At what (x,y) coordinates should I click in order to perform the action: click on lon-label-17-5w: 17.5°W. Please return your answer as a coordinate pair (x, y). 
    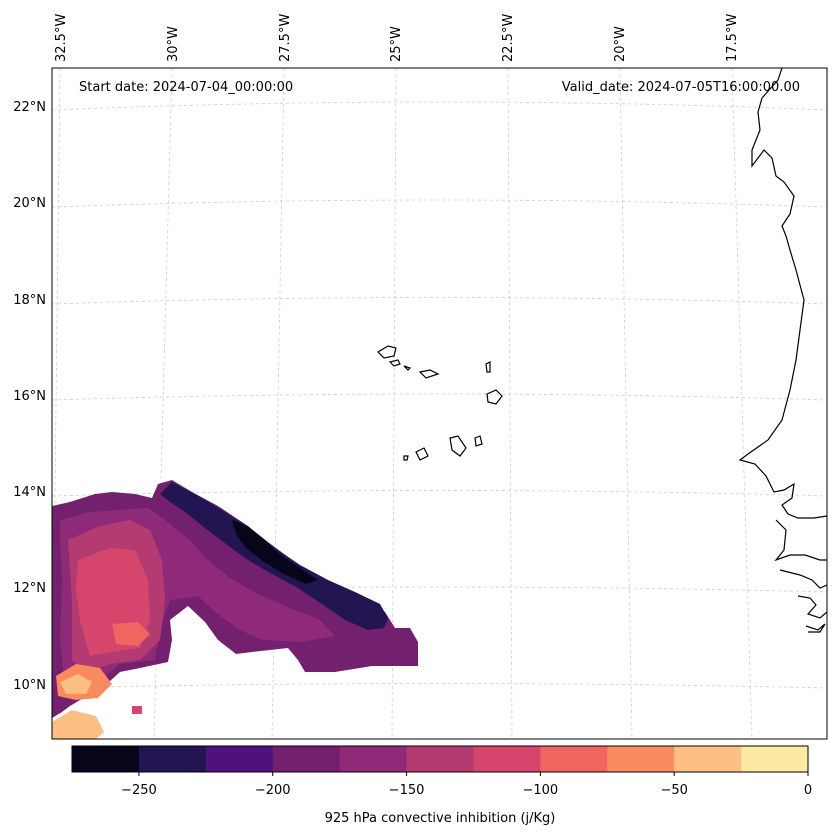
    Looking at the image, I should click on (732, 38).